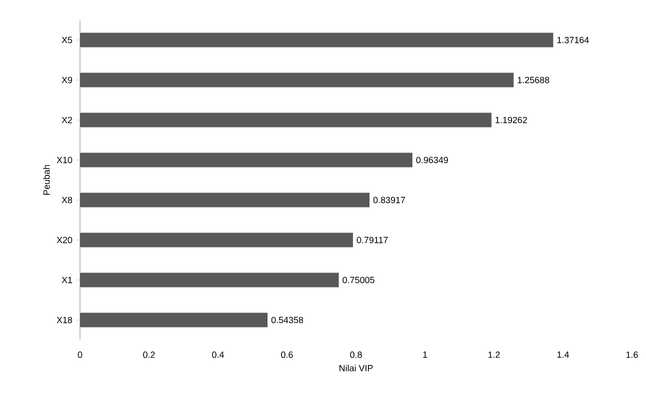 This screenshot has height=410, width=646. I want to click on y-tick-label: X8, so click(67, 200).